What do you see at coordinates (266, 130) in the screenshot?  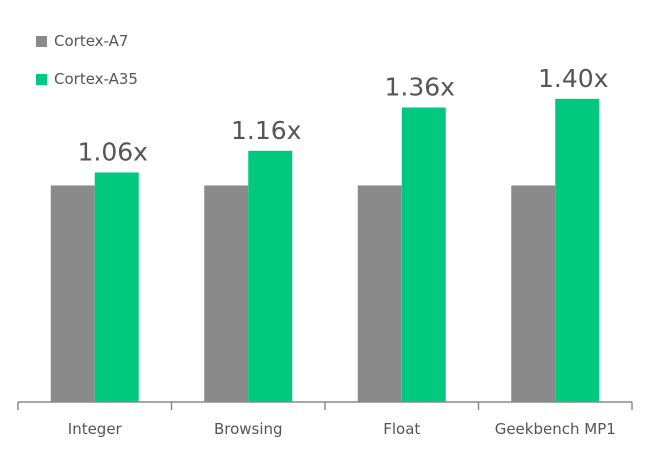 I see `data-label-browsing: 1.16x` at bounding box center [266, 130].